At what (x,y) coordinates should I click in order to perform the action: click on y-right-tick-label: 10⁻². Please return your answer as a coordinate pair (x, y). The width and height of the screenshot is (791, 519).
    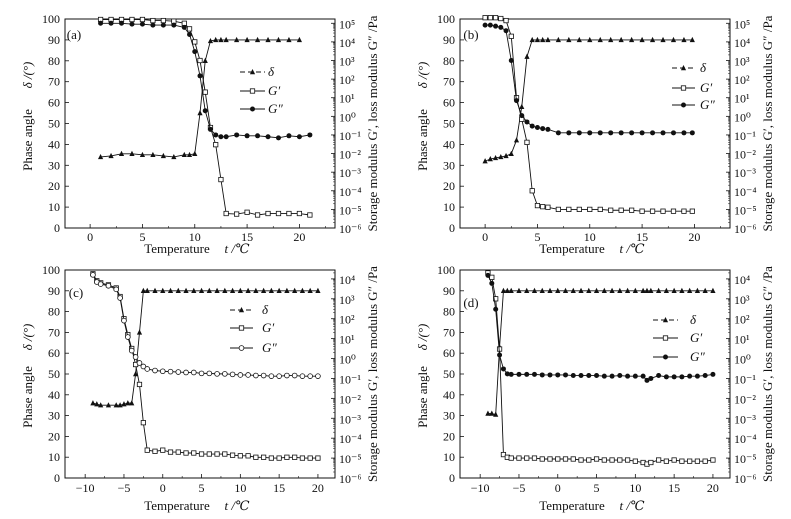
    Looking at the image, I should click on (350, 155).